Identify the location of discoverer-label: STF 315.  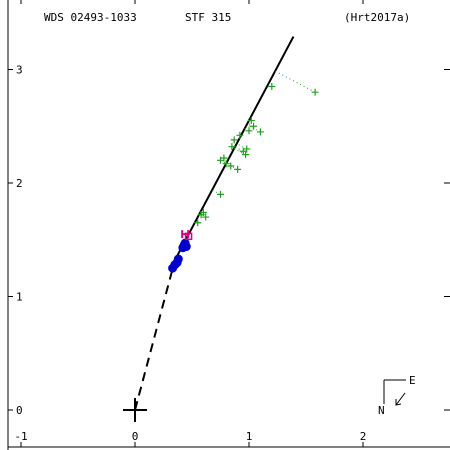
(208, 17).